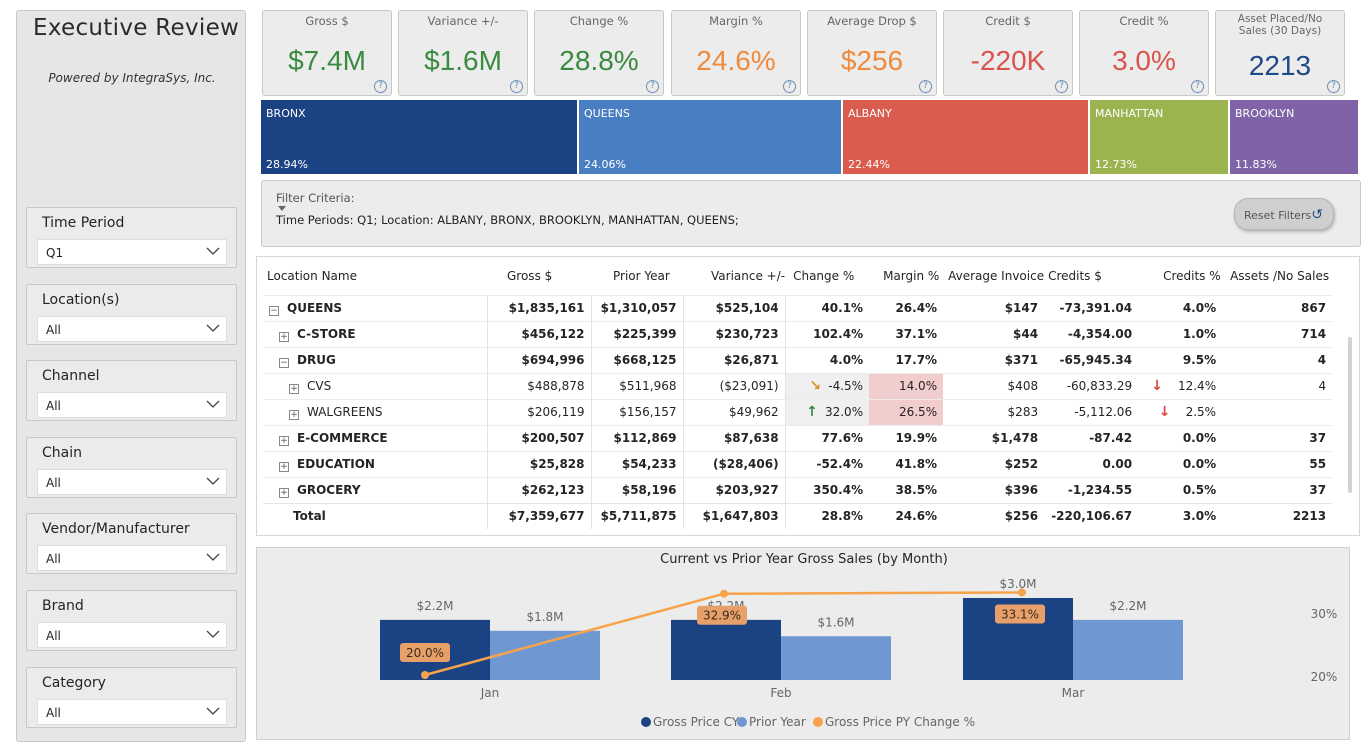 This screenshot has width=1362, height=742. What do you see at coordinates (131, 390) in the screenshot?
I see `slicer-channel: Channel All` at bounding box center [131, 390].